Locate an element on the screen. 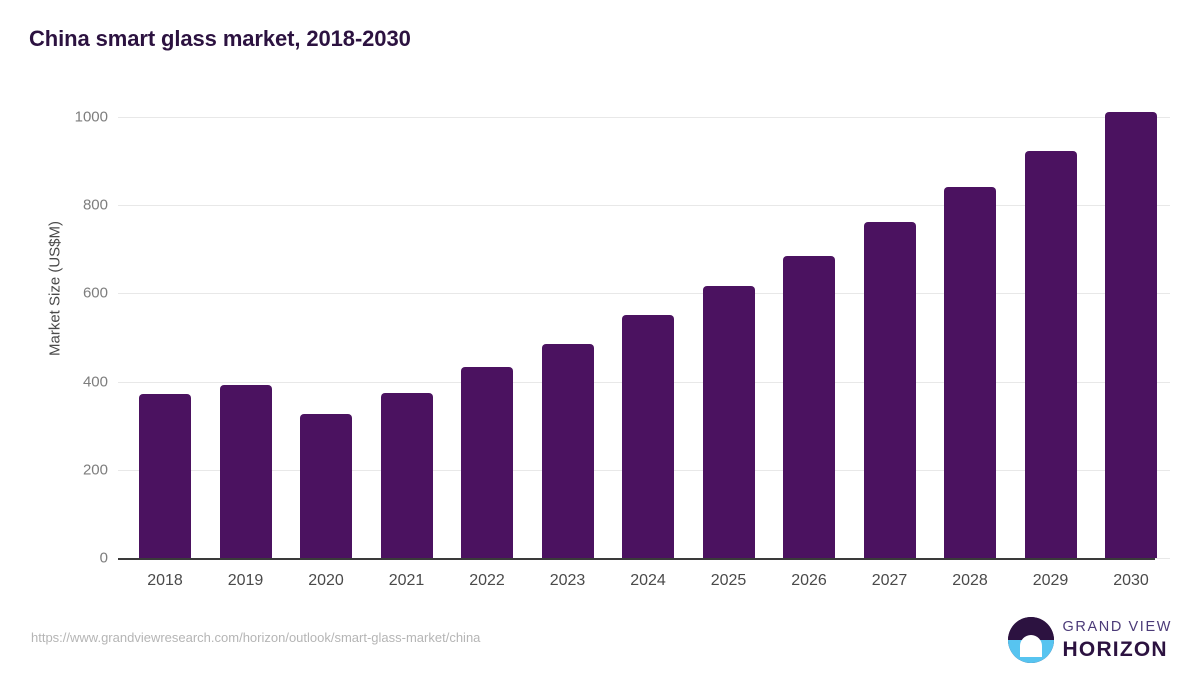  x-tick-label-2022: 2022 is located at coordinates (487, 580).